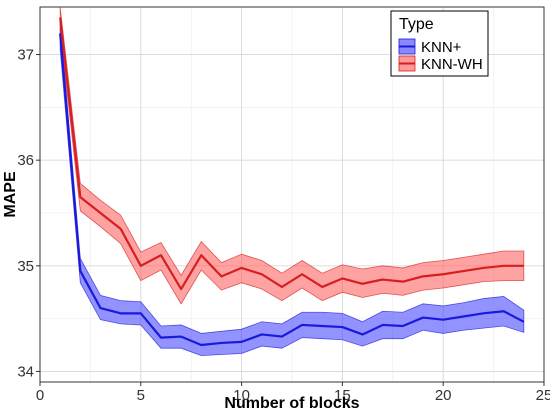 Image resolution: width=550 pixels, height=415 pixels. Describe the element at coordinates (25, 55) in the screenshot. I see `y-tick-label: 37` at that location.